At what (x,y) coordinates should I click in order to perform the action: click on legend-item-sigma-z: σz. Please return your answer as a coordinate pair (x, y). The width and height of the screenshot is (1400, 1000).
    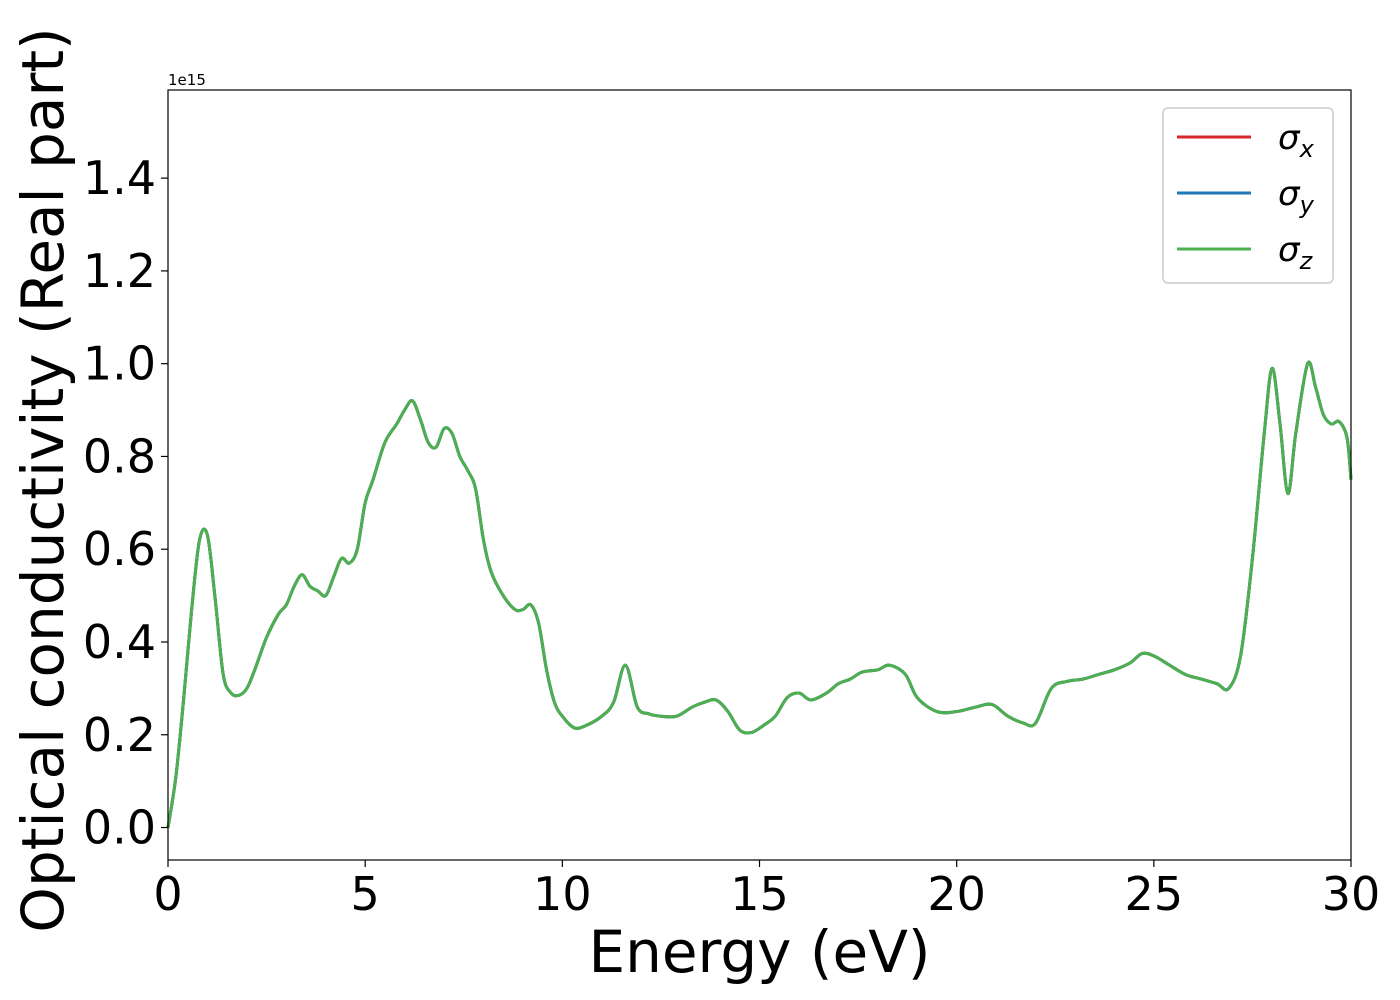
    Looking at the image, I should click on (1245, 252).